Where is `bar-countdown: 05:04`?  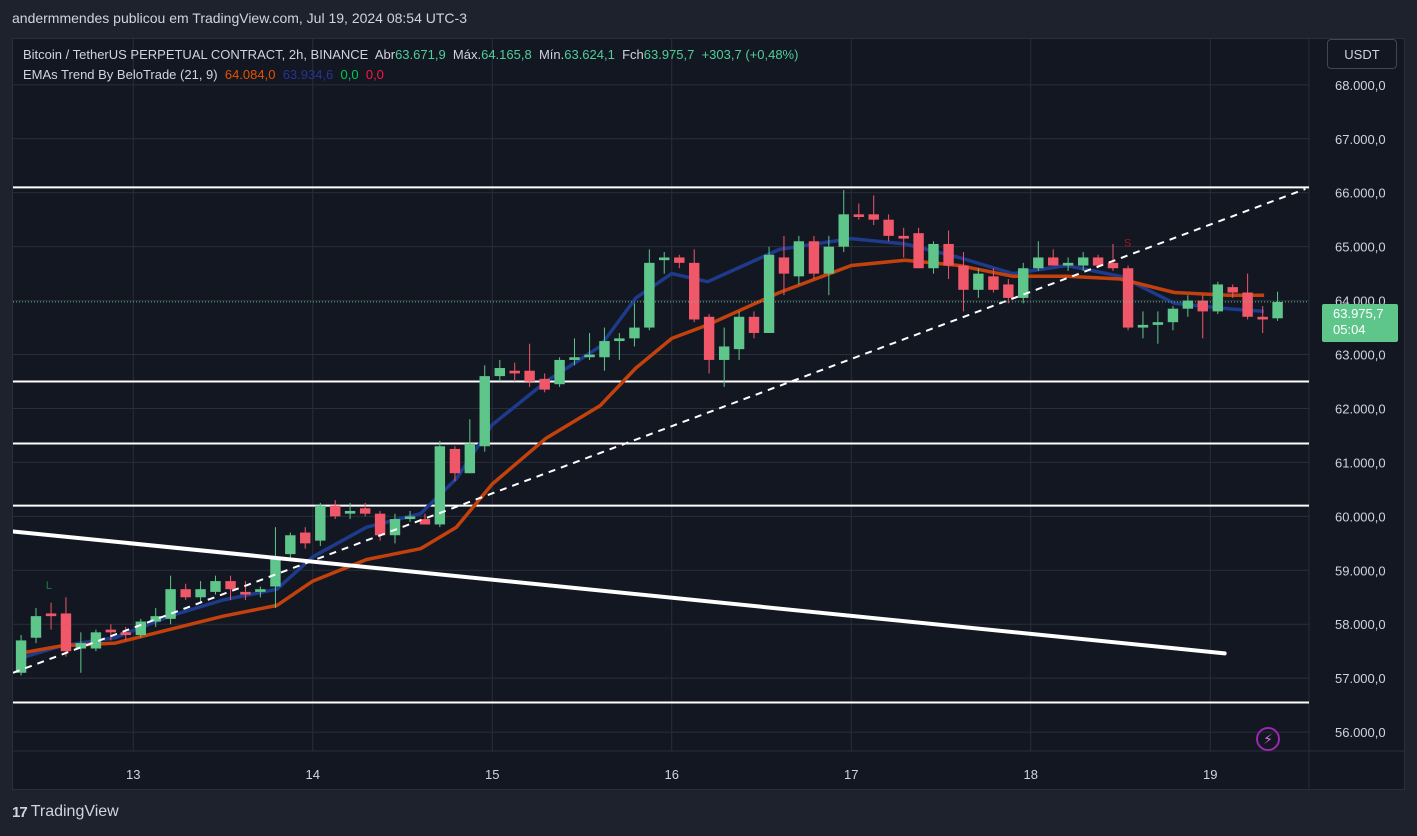 bar-countdown: 05:04 is located at coordinates (1349, 329).